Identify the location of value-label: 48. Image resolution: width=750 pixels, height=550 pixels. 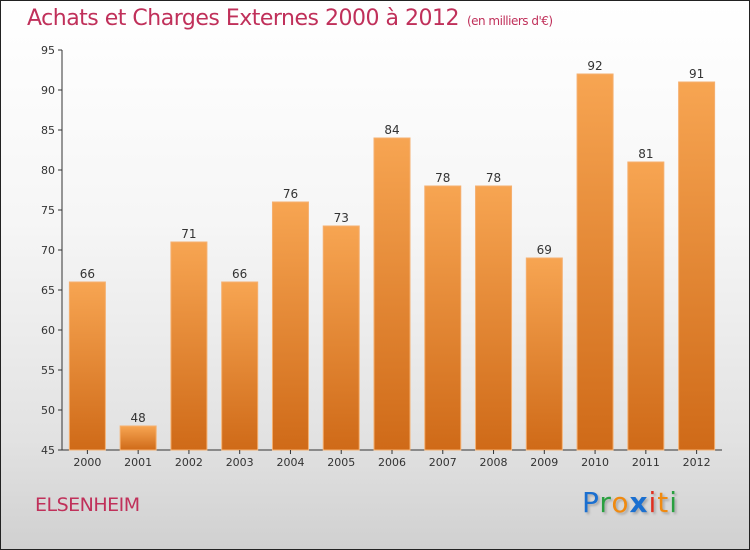
(138, 418).